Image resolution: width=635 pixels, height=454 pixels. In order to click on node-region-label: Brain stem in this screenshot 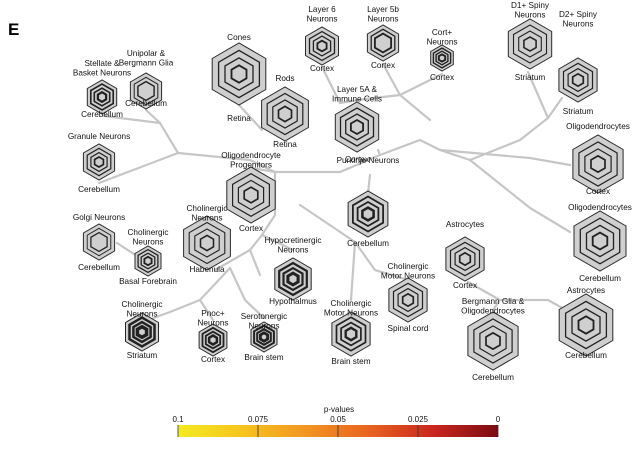, I will do `click(263, 357)`.